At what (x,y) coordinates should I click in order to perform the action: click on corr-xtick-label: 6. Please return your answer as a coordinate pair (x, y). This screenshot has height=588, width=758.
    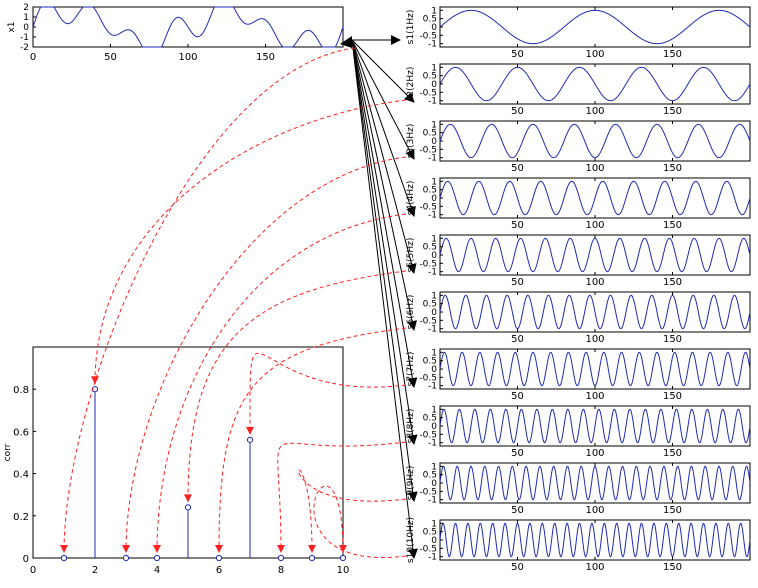
    Looking at the image, I should click on (219, 570).